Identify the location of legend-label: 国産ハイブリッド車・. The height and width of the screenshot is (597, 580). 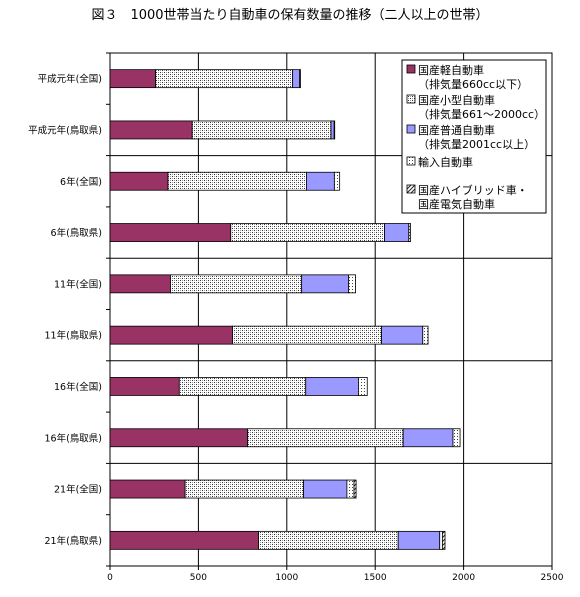
(473, 190).